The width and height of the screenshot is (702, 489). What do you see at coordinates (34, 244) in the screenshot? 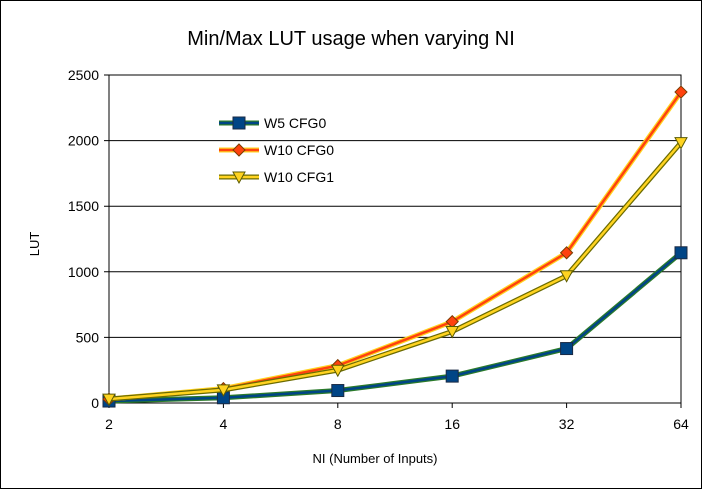
I see `y-axis-label: LUT` at bounding box center [34, 244].